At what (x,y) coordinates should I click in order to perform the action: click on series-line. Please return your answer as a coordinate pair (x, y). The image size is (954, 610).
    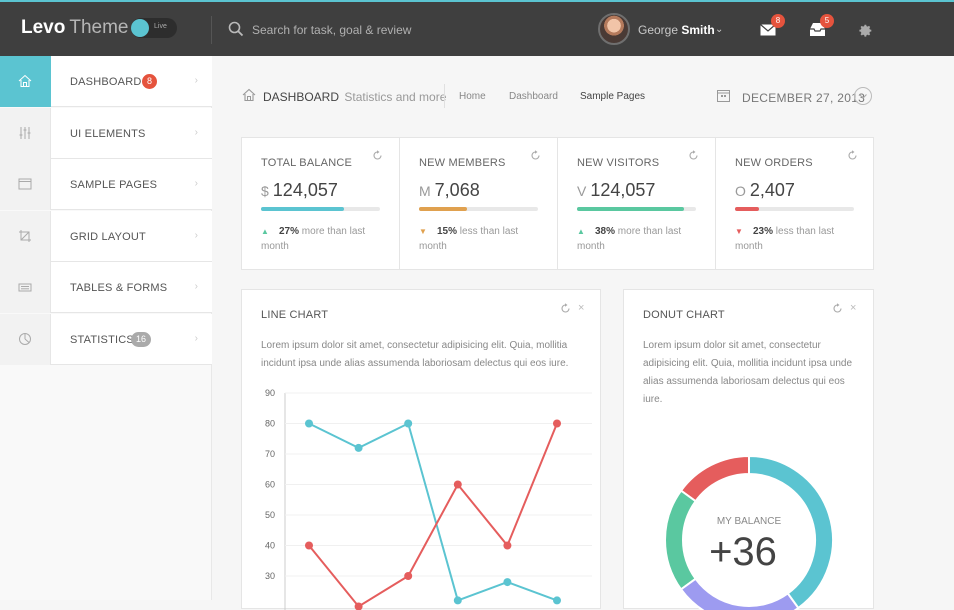
    Looking at the image, I should click on (433, 512).